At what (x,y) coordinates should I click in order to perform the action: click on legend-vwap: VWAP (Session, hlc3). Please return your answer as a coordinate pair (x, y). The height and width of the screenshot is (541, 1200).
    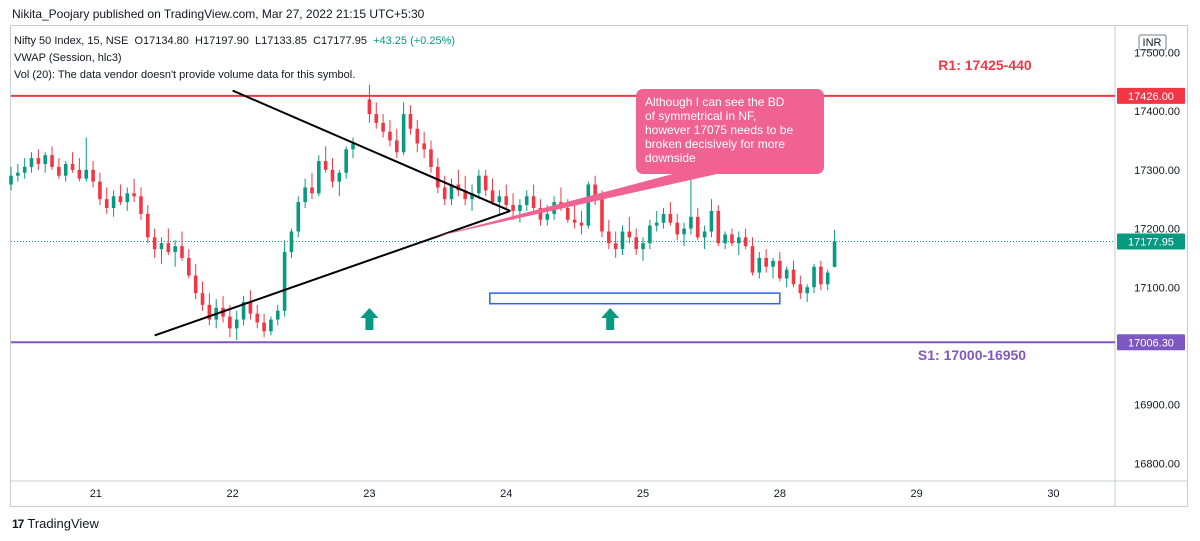
    Looking at the image, I should click on (68, 58).